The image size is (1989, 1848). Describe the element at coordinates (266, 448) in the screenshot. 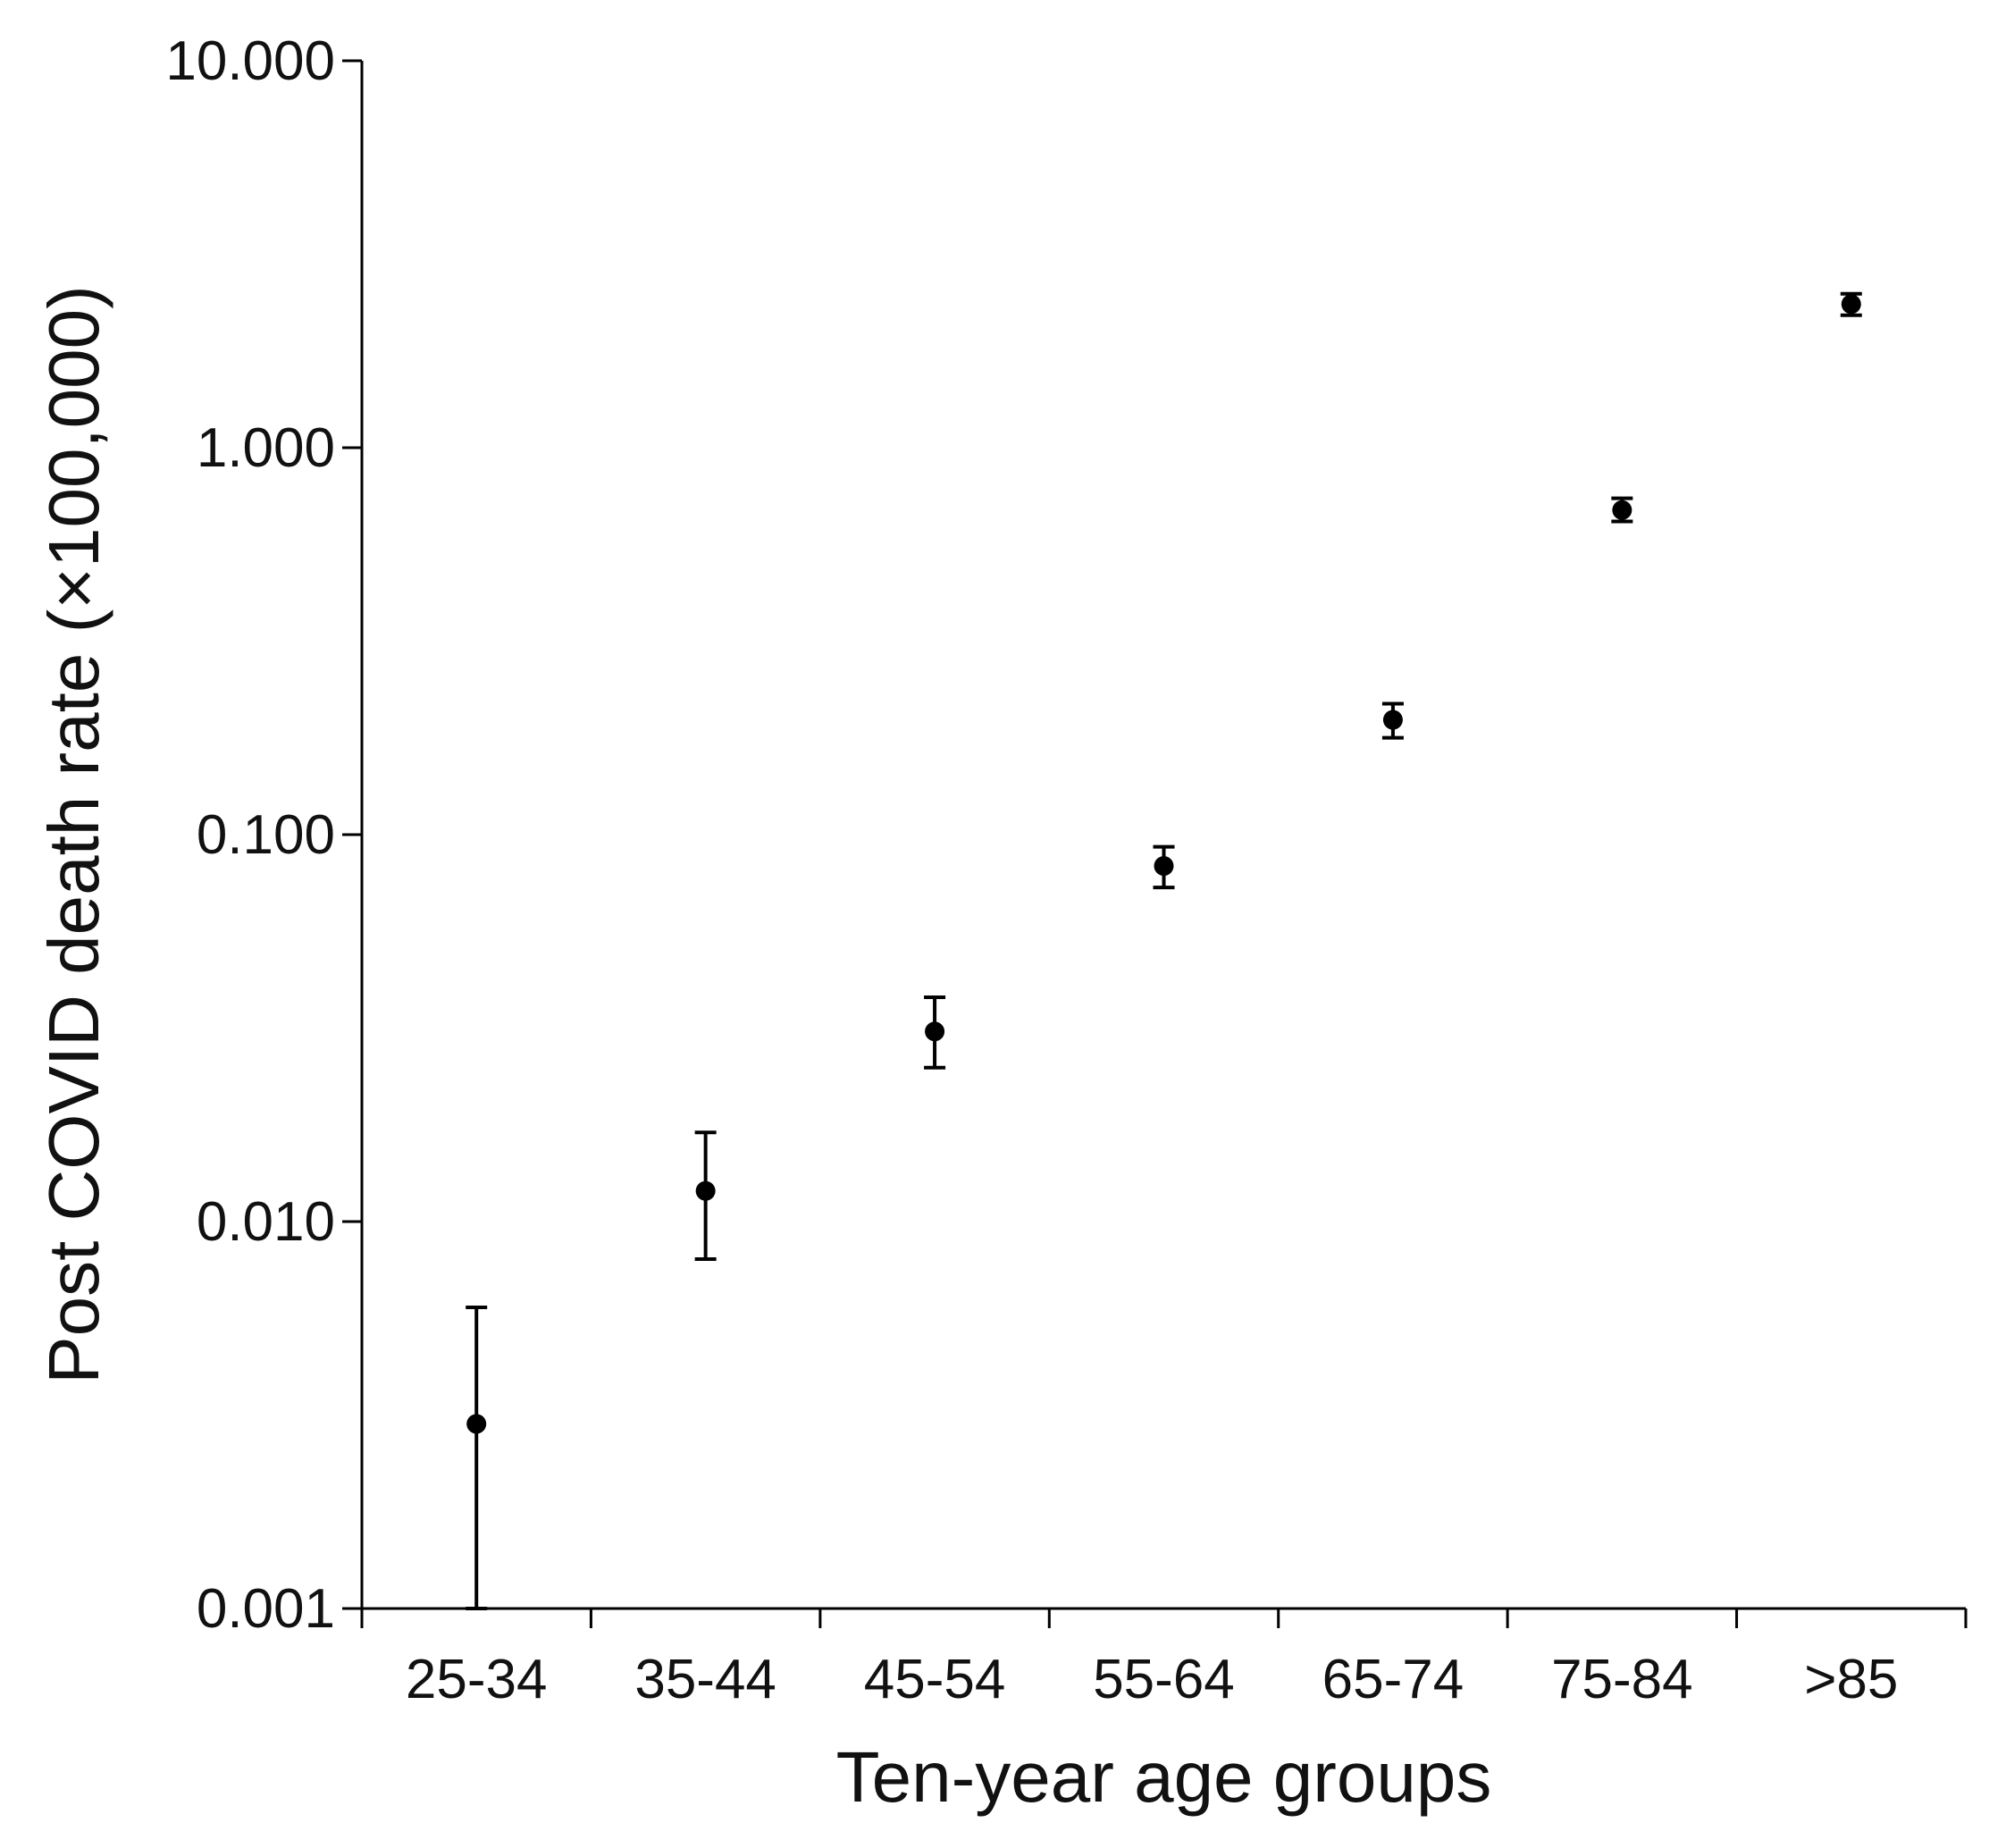

I see `y-tick-label: 1.000` at that location.